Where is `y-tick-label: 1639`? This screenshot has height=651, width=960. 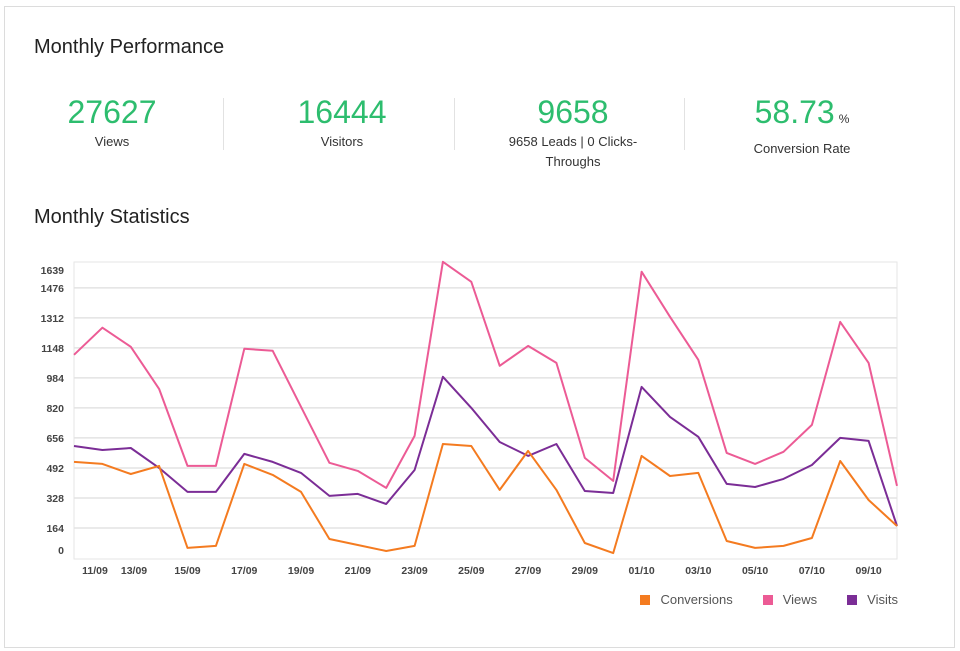 y-tick-label: 1639 is located at coordinates (53, 271).